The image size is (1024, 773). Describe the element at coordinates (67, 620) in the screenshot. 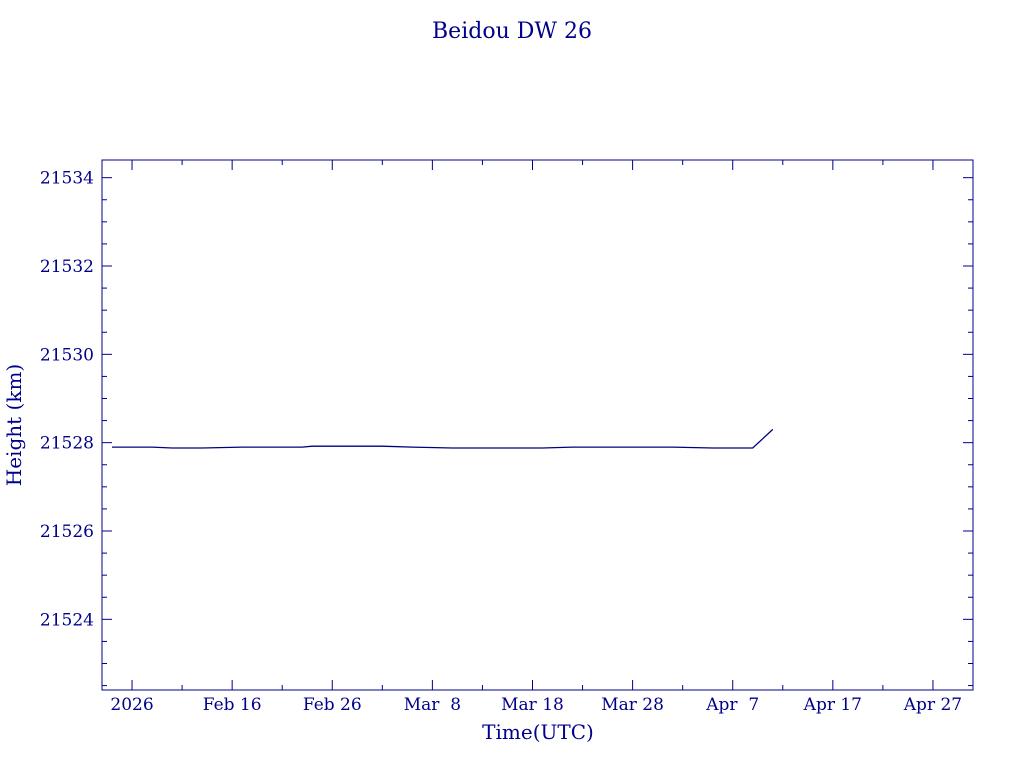

I see `y-tick-label: 21524` at that location.